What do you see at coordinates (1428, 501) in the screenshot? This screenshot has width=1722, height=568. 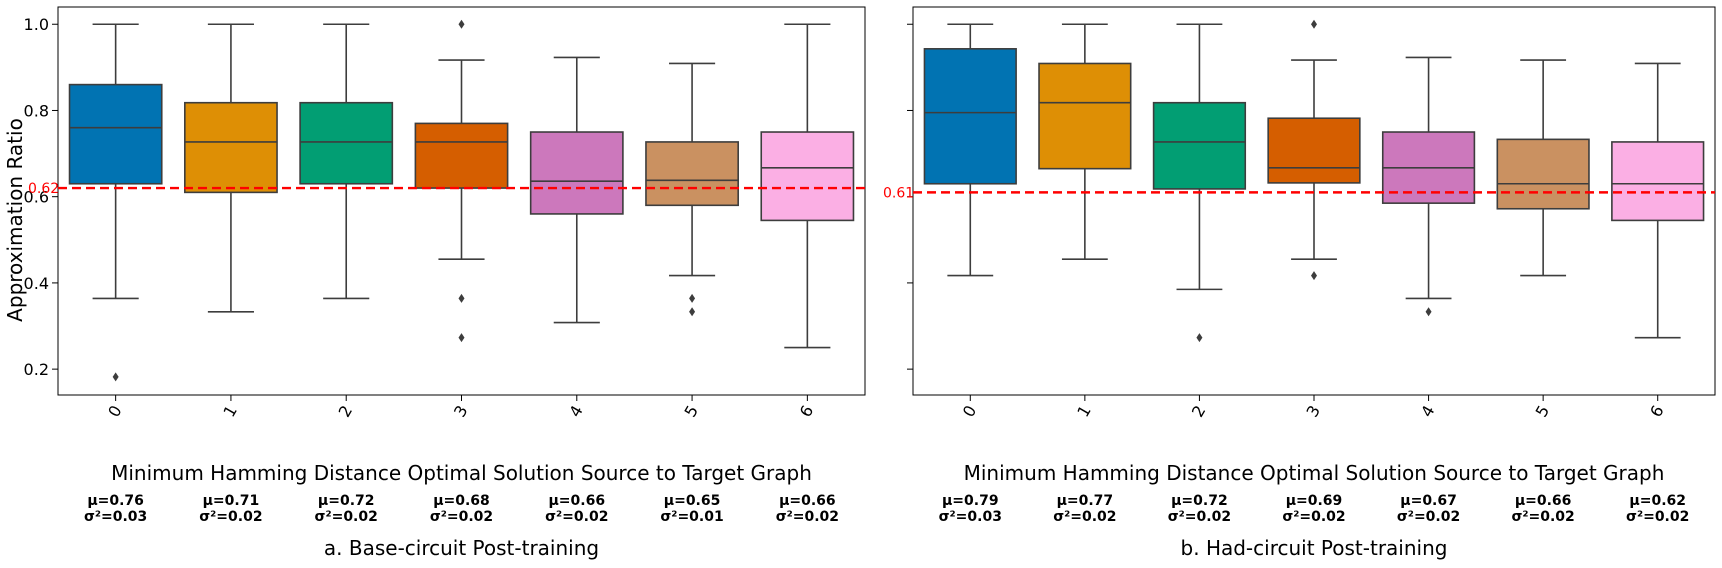 I see `mean-label: μ=0.67` at bounding box center [1428, 501].